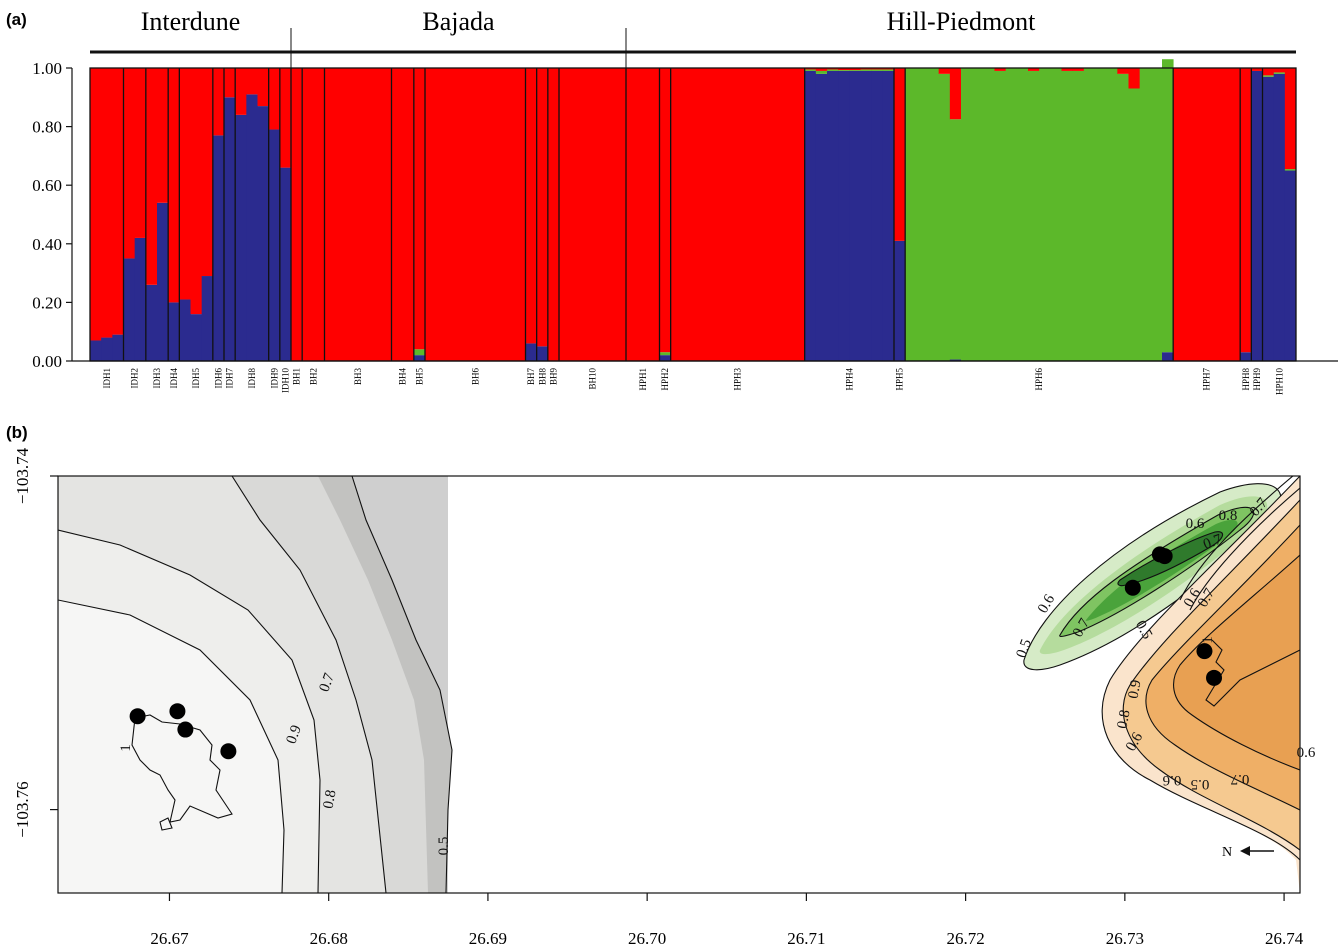 This screenshot has height=948, width=1341. Describe the element at coordinates (297, 376) in the screenshot. I see `population-label: BH1` at that location.